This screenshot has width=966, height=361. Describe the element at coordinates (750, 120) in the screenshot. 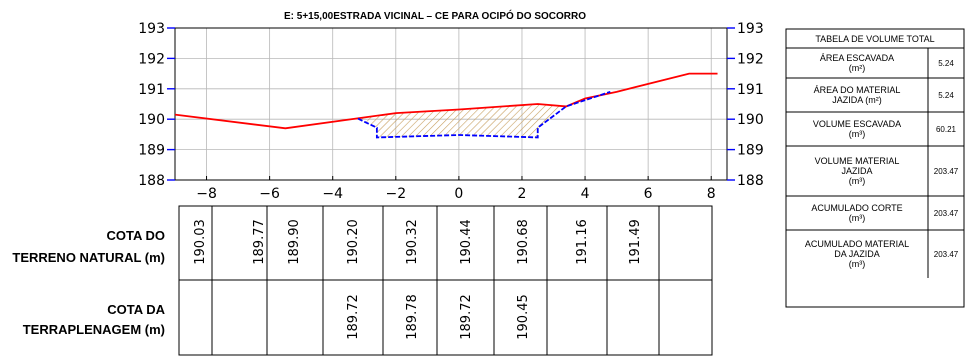

I see `y-tick-label-right: 190` at that location.